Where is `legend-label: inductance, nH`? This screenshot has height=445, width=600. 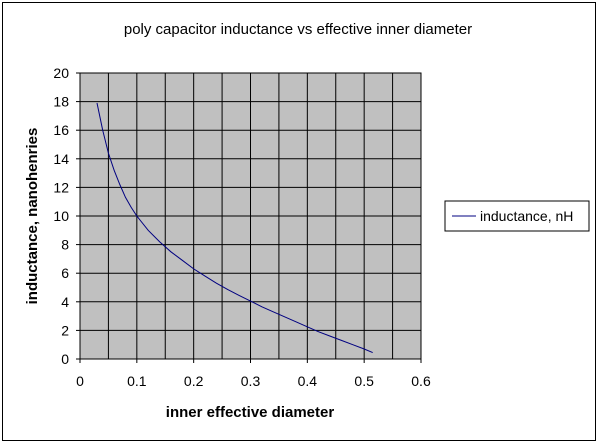
legend-label: inductance, nH is located at coordinates (526, 216).